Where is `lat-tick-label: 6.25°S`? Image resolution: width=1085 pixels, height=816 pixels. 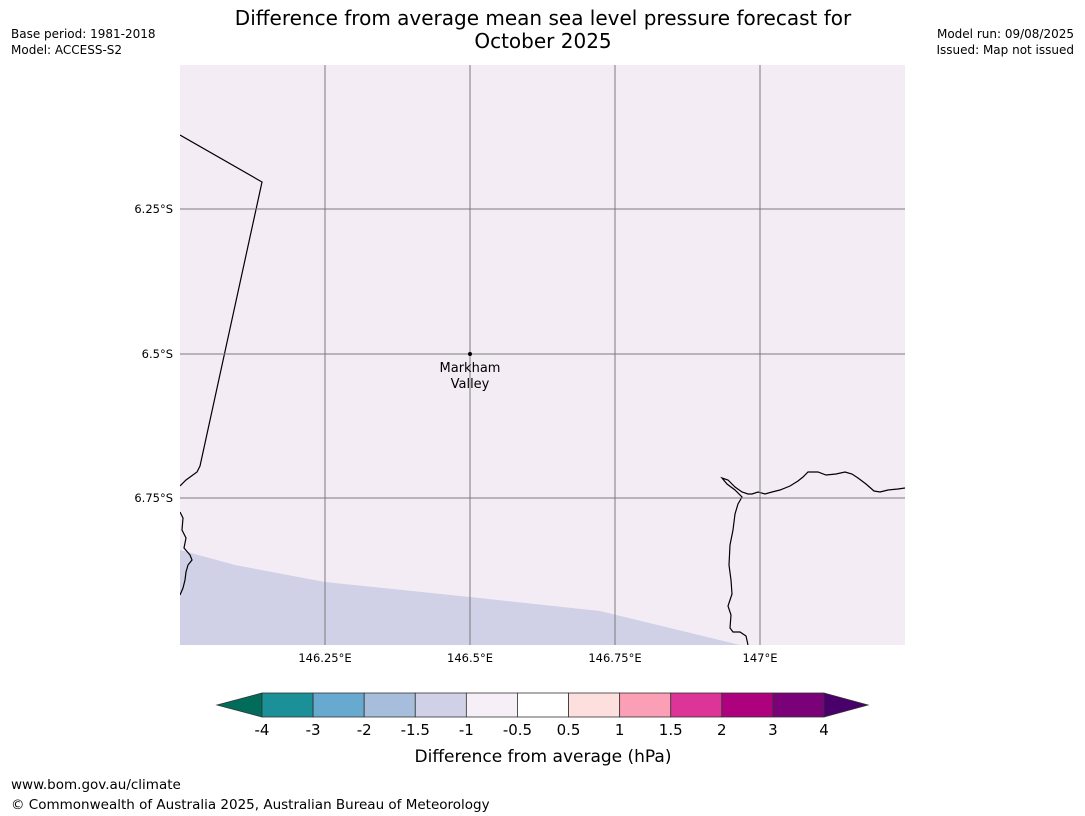
lat-tick-label: 6.25°S is located at coordinates (153, 209).